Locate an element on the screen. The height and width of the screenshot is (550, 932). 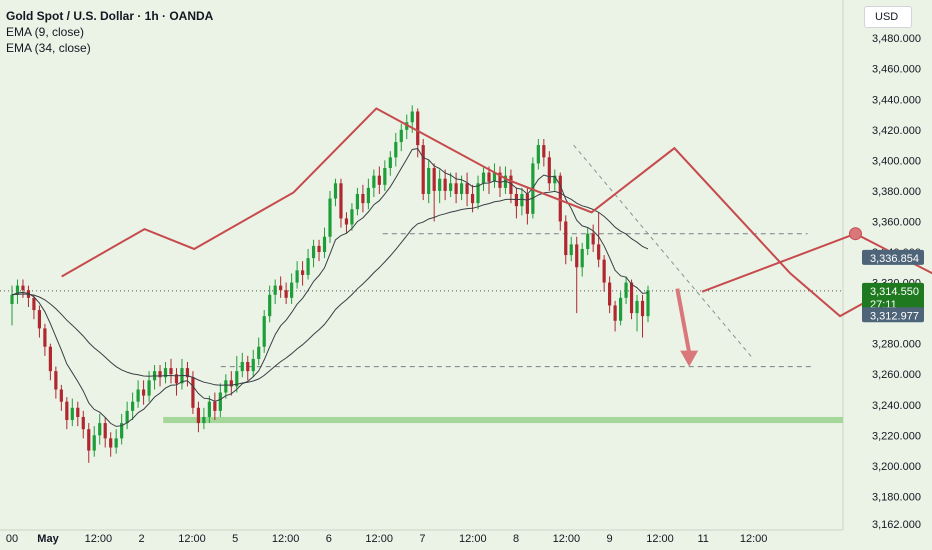
y-tick-label: 3,380.000 is located at coordinates (896, 192).